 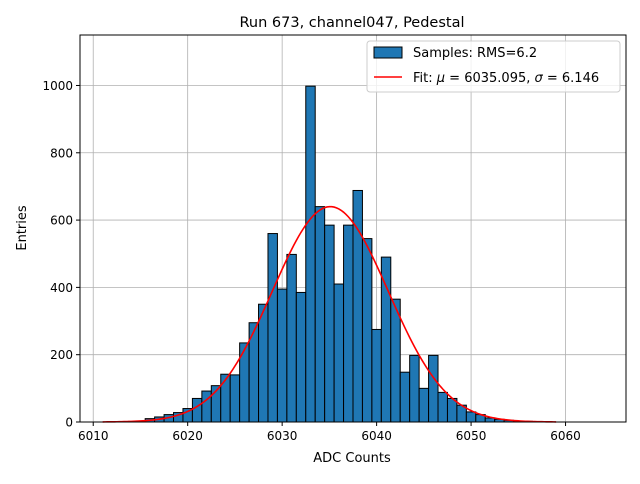 I want to click on chart-title: Run 673, channel047, Pedestal, so click(x=351, y=23).